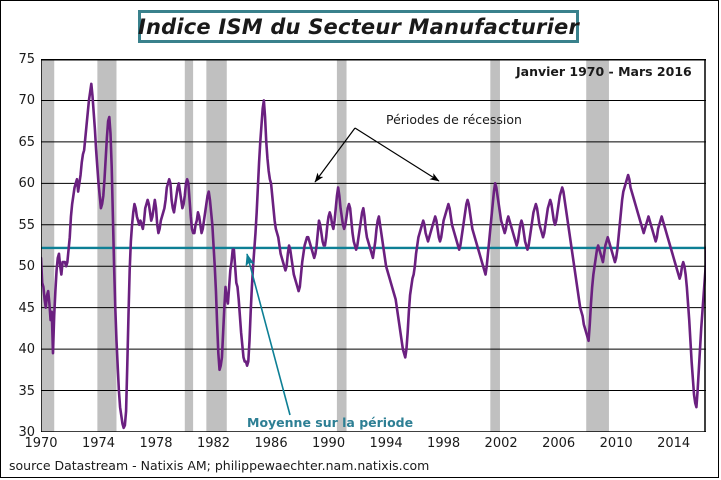 The height and width of the screenshot is (480, 721). I want to click on x-axis-tick-label: 1990, so click(329, 443).